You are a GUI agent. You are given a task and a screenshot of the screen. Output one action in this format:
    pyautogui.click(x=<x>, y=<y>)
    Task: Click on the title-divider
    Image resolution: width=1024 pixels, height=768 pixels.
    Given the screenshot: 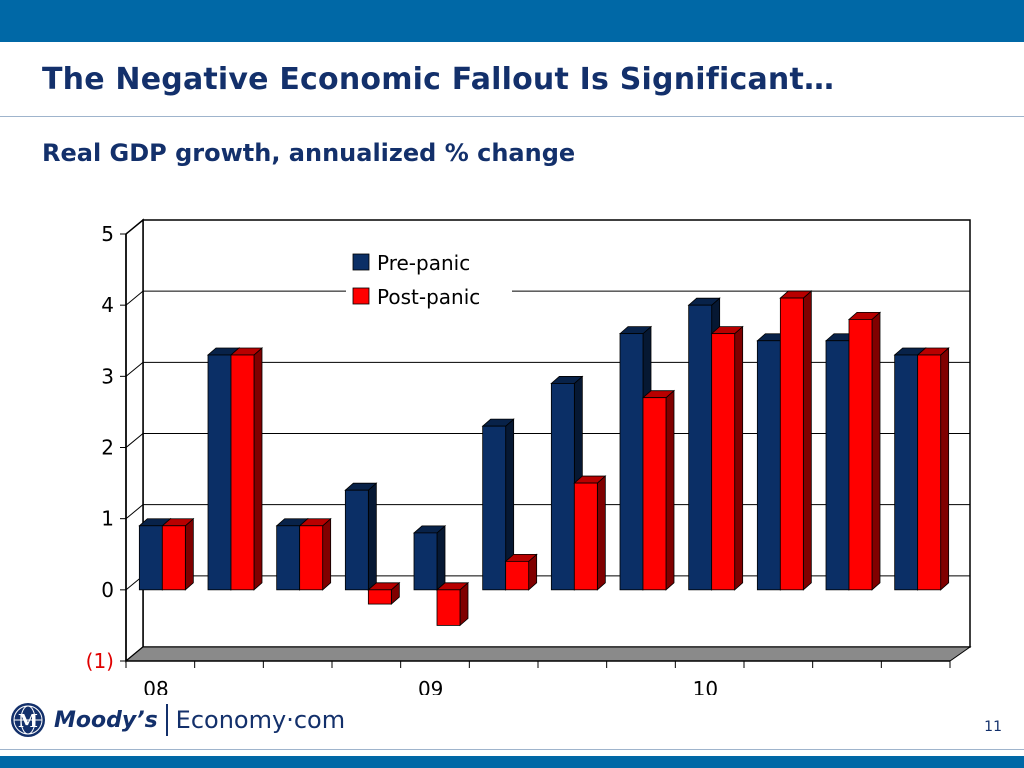 What is the action you would take?
    pyautogui.click(x=512, y=116)
    